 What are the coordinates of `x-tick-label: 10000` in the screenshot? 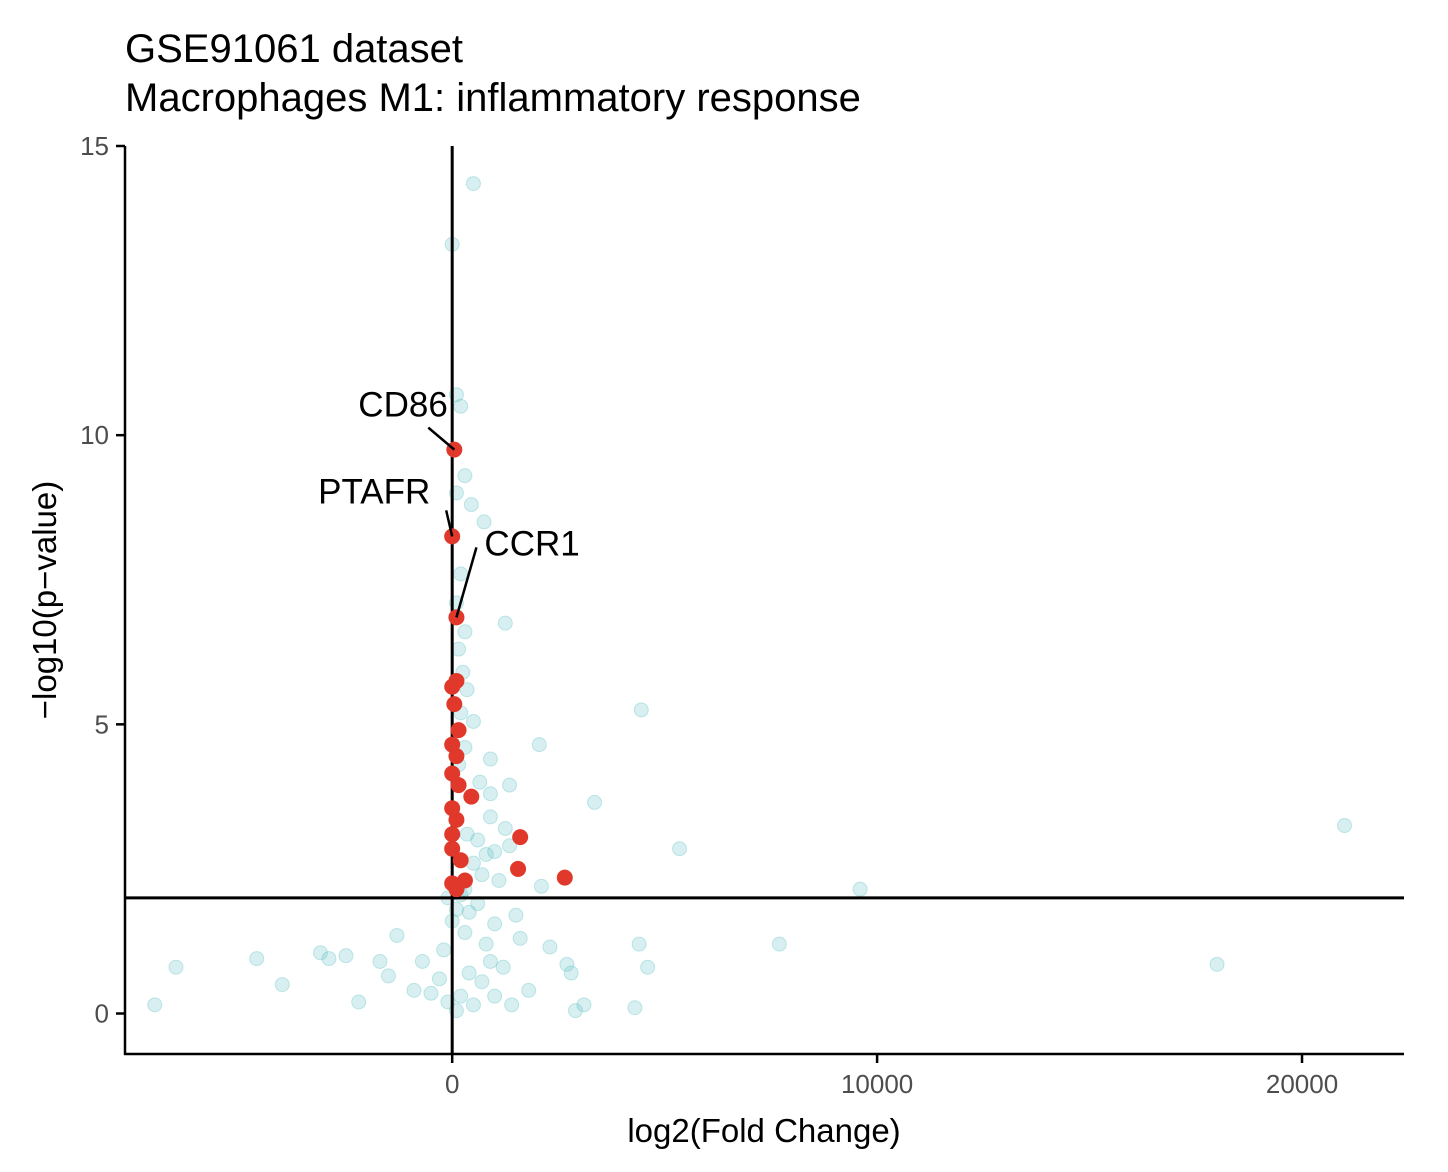 It's located at (877, 1084).